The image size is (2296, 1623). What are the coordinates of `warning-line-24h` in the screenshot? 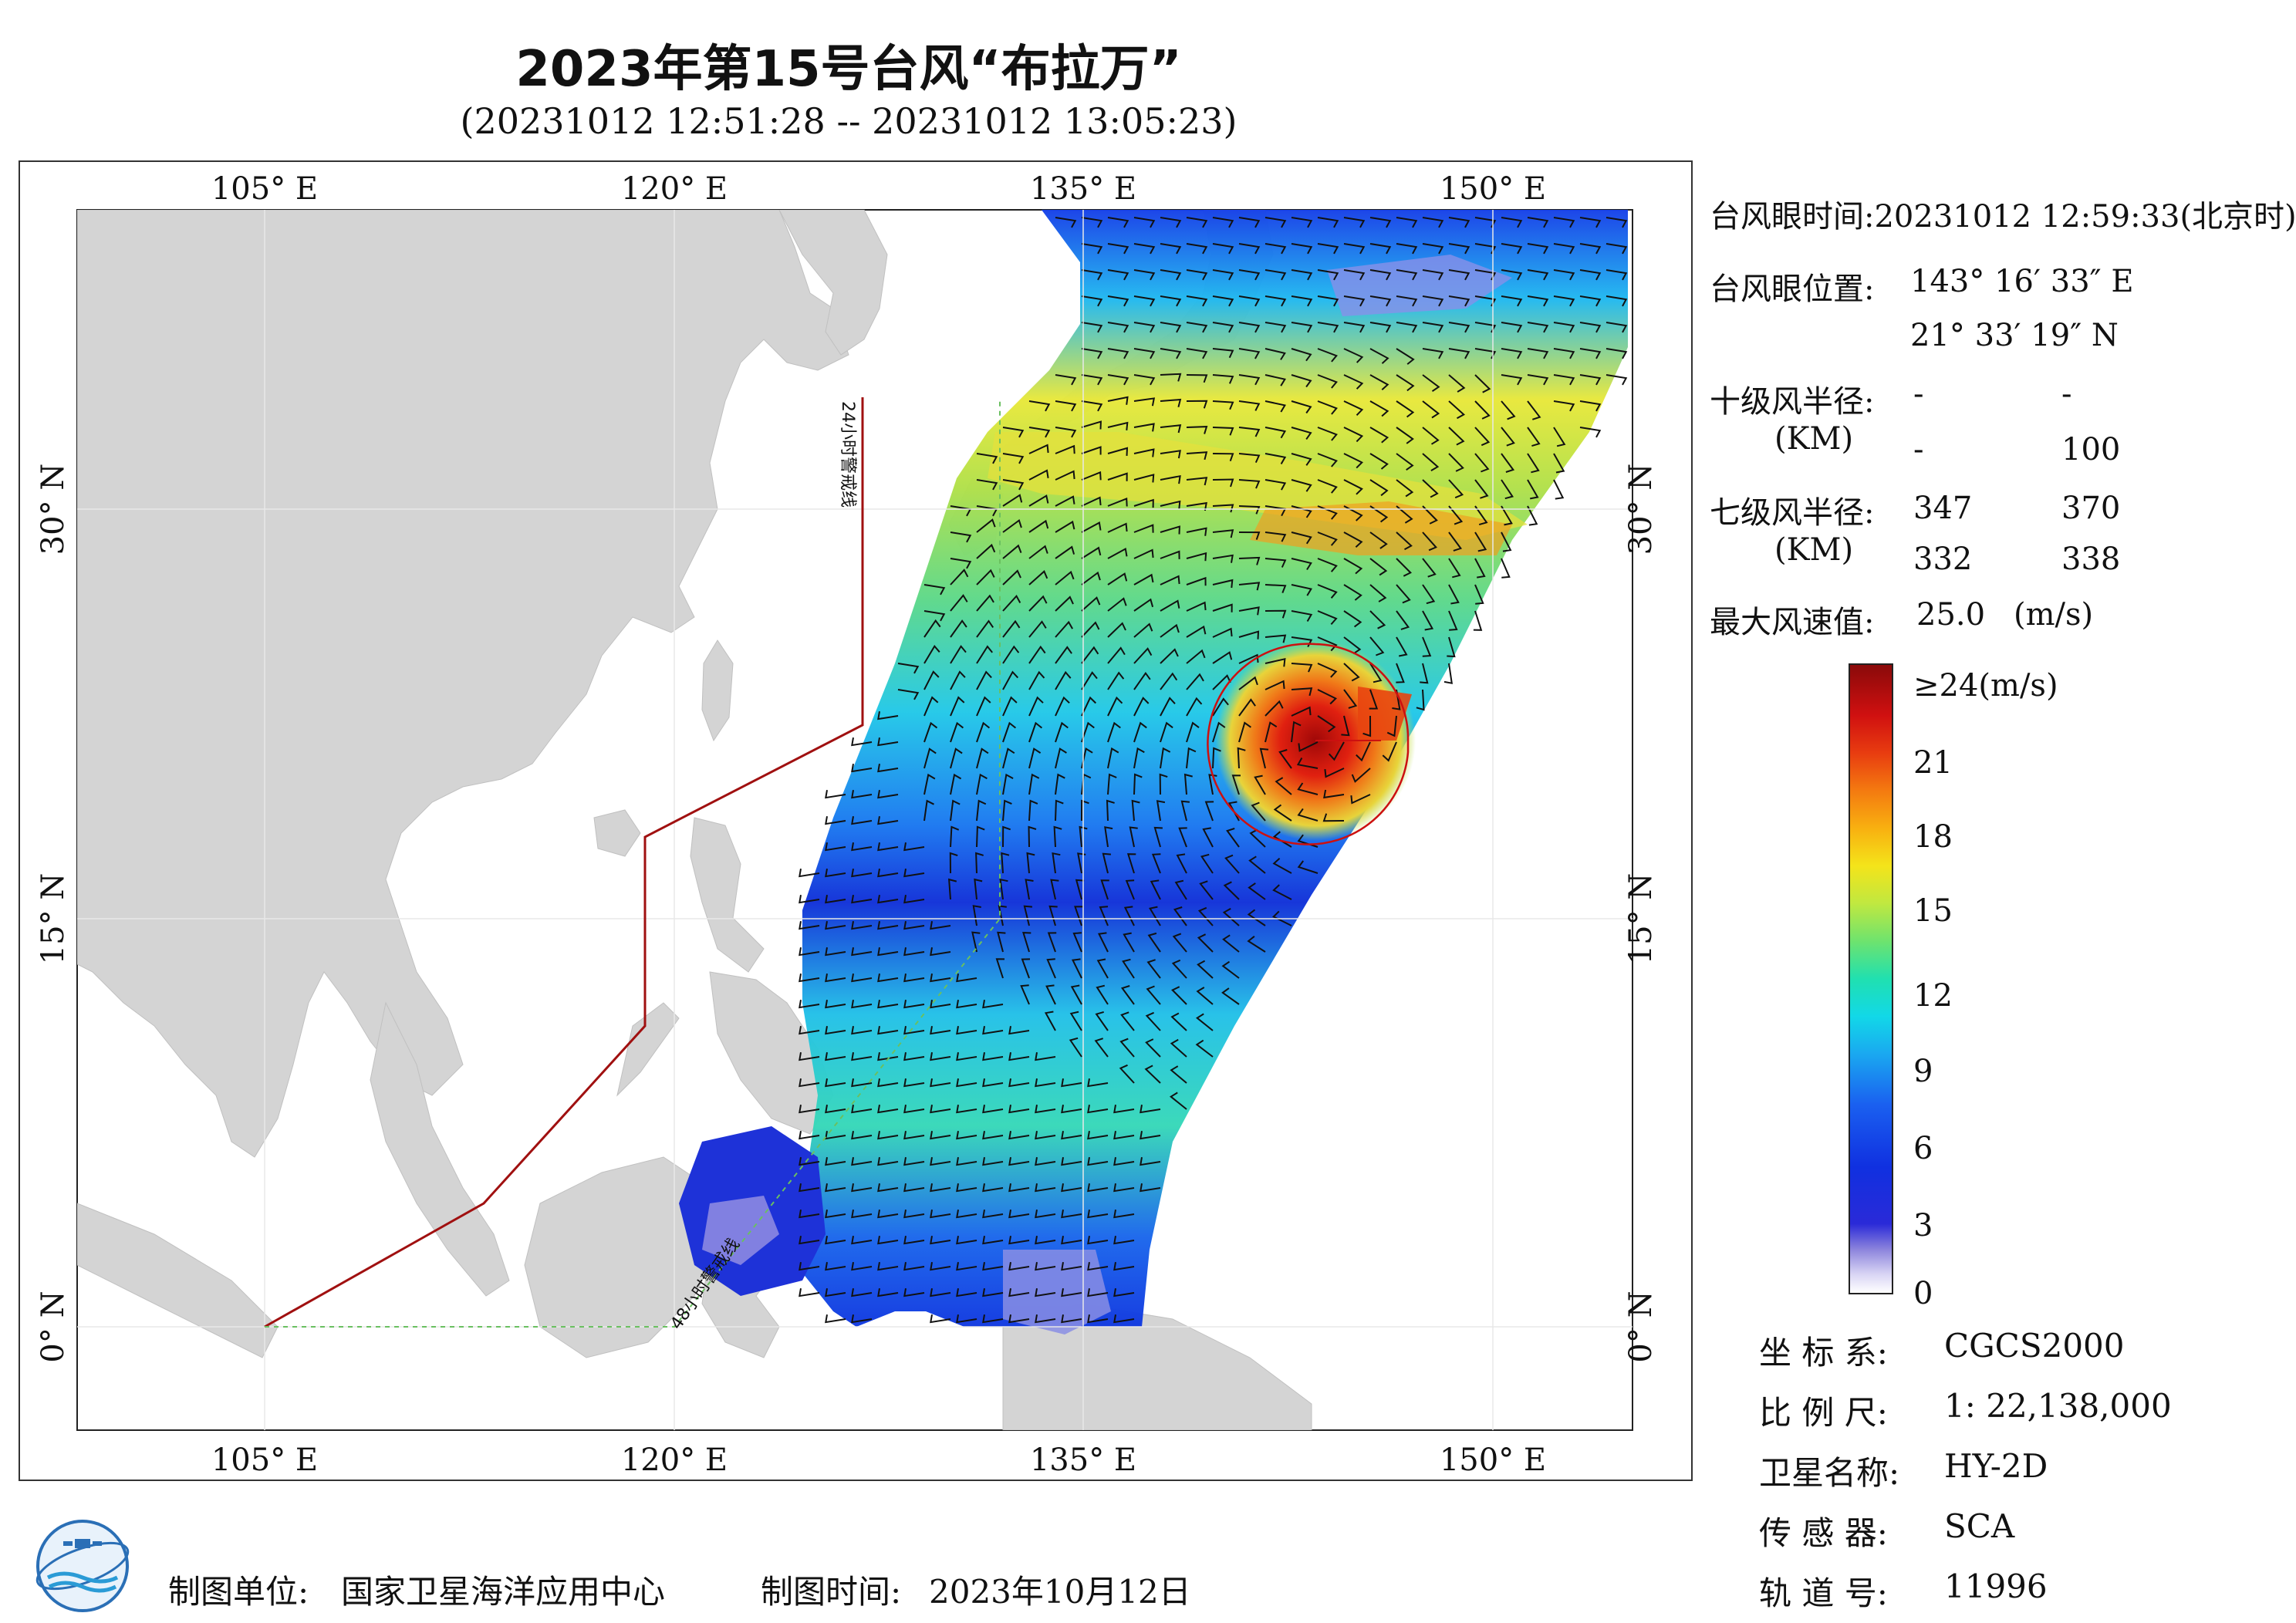 It's located at (564, 862).